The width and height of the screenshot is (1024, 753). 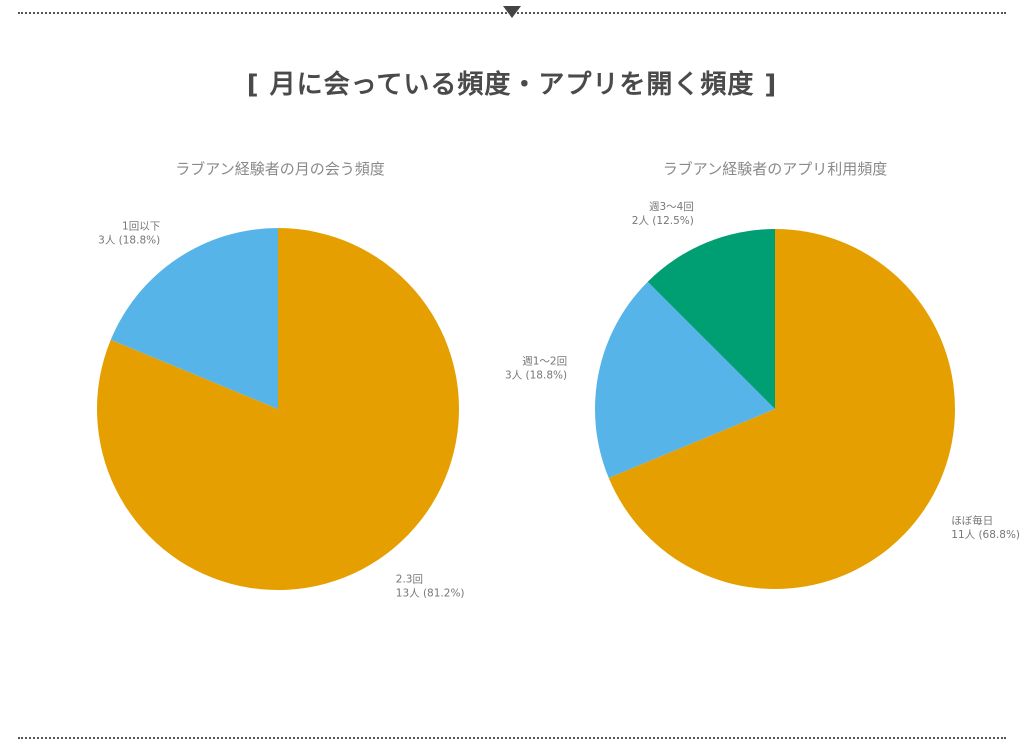 What do you see at coordinates (512, 85) in the screenshot?
I see `page-title: [ 月に会っている頻度・アプリを開く頻度 ]` at bounding box center [512, 85].